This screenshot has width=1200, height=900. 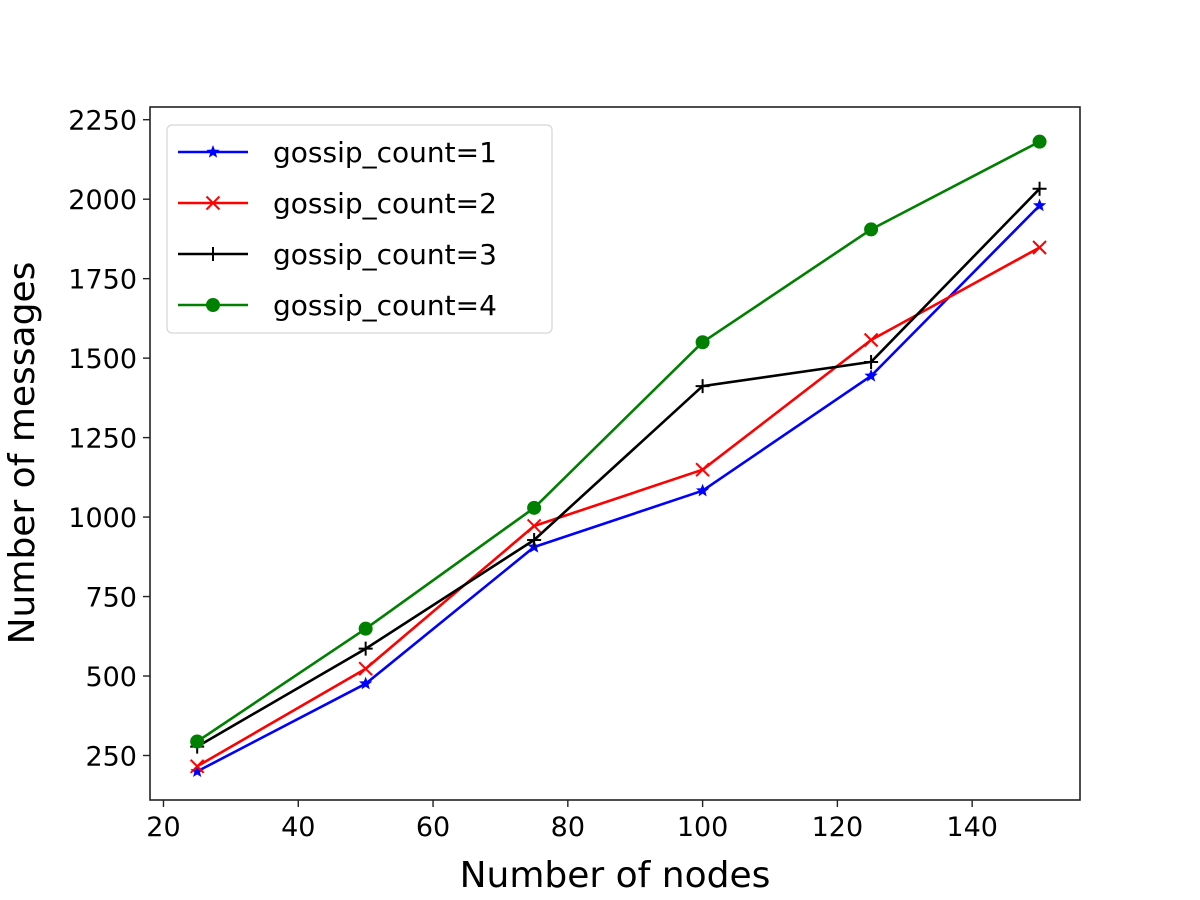 What do you see at coordinates (111, 677) in the screenshot?
I see `y-tick-label: 500` at bounding box center [111, 677].